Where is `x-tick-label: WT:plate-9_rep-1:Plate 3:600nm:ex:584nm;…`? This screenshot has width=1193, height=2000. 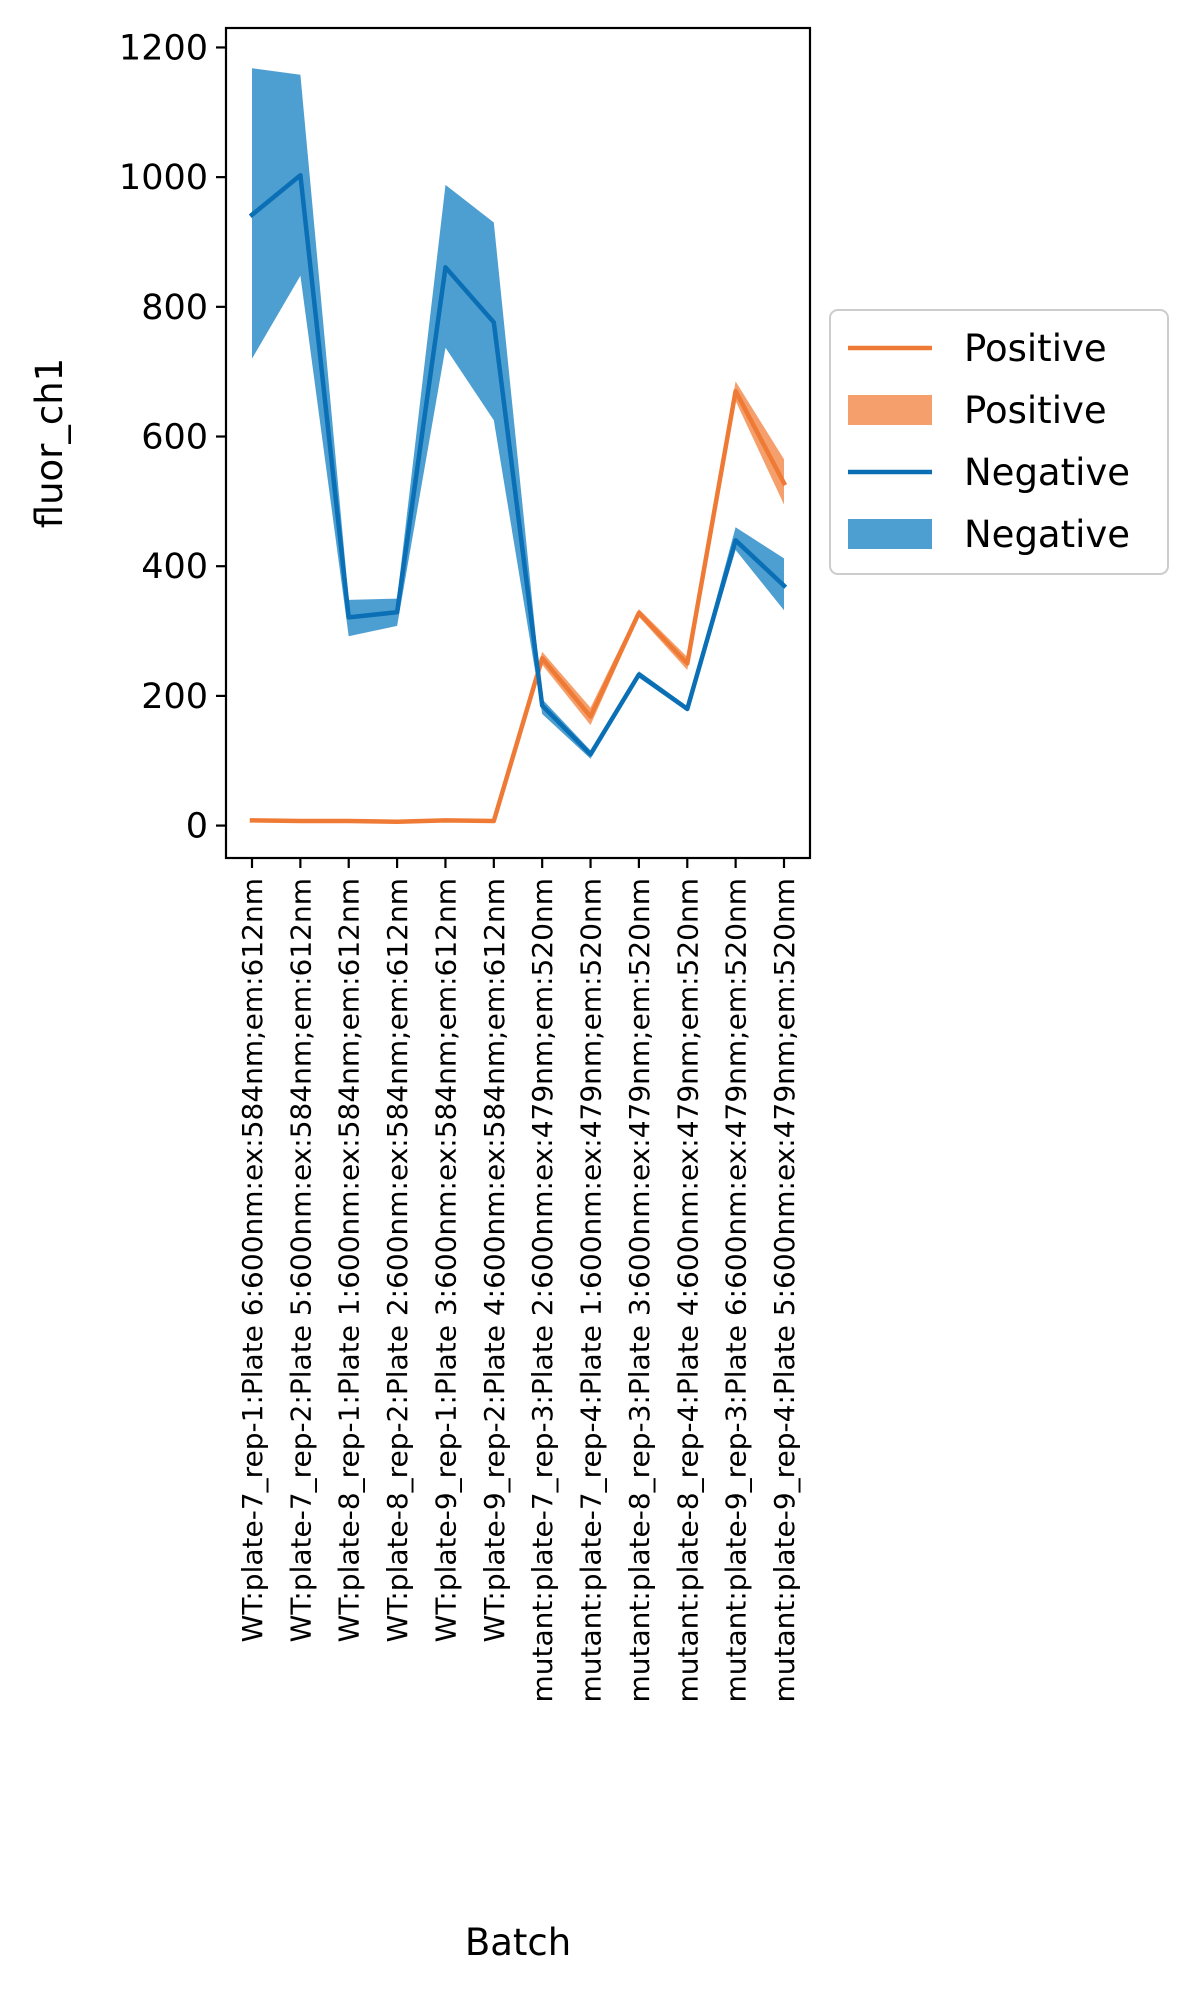
x-tick-label: WT:plate-9_rep-1:Plate 3:600nm:ex:584nm;… is located at coordinates (445, 1260).